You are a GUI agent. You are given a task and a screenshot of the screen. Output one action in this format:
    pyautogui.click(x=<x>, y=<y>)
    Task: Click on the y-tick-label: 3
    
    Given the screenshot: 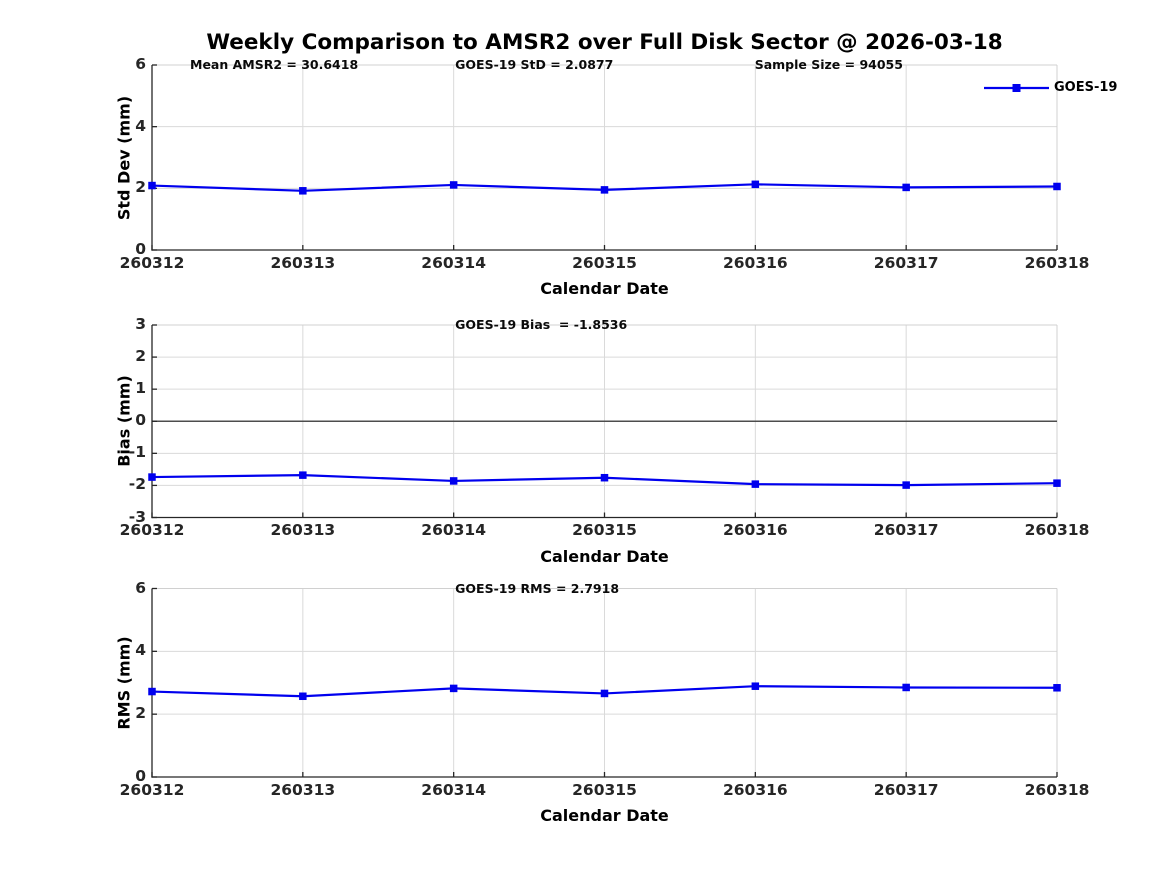 What is the action you would take?
    pyautogui.click(x=140, y=324)
    